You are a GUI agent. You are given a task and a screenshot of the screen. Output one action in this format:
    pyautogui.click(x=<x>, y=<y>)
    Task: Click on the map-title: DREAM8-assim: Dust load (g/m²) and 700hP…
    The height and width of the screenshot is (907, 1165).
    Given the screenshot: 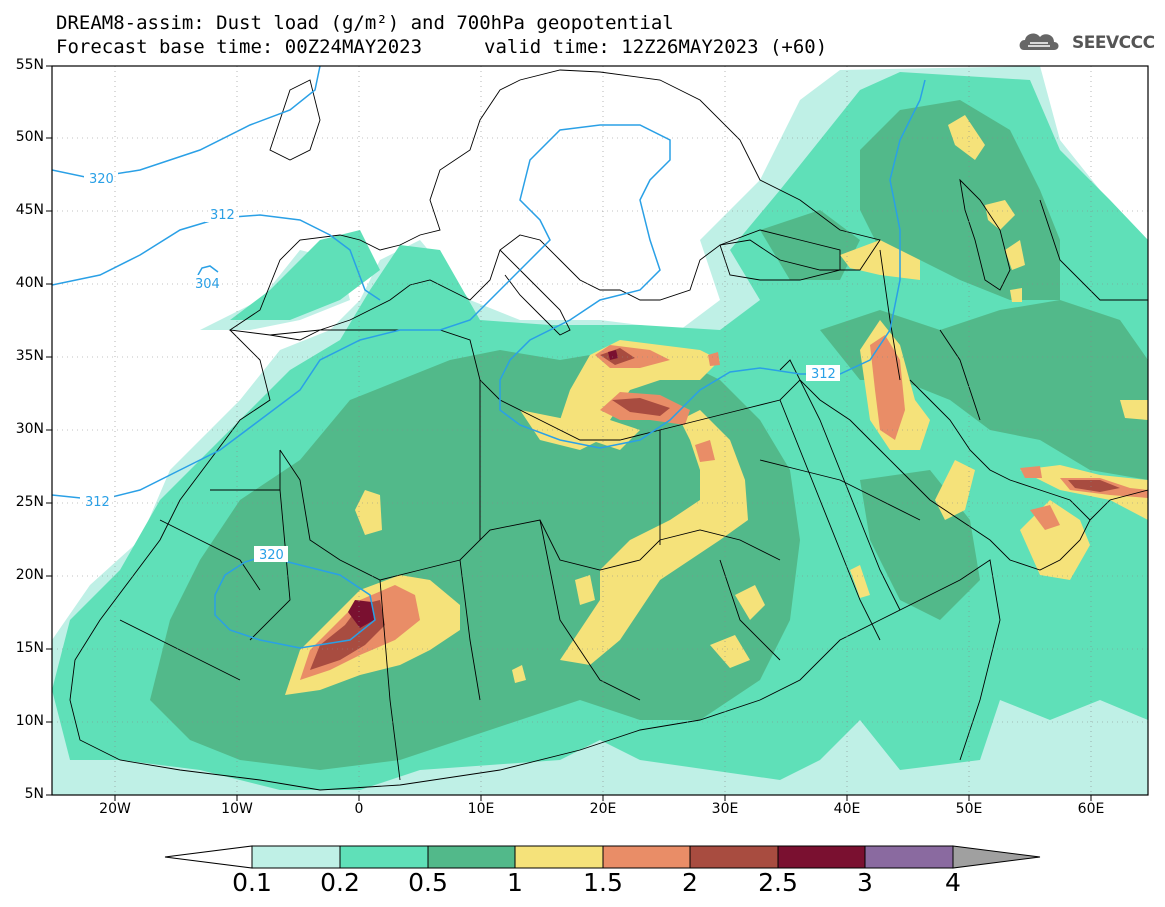 What is the action you would take?
    pyautogui.click(x=365, y=23)
    